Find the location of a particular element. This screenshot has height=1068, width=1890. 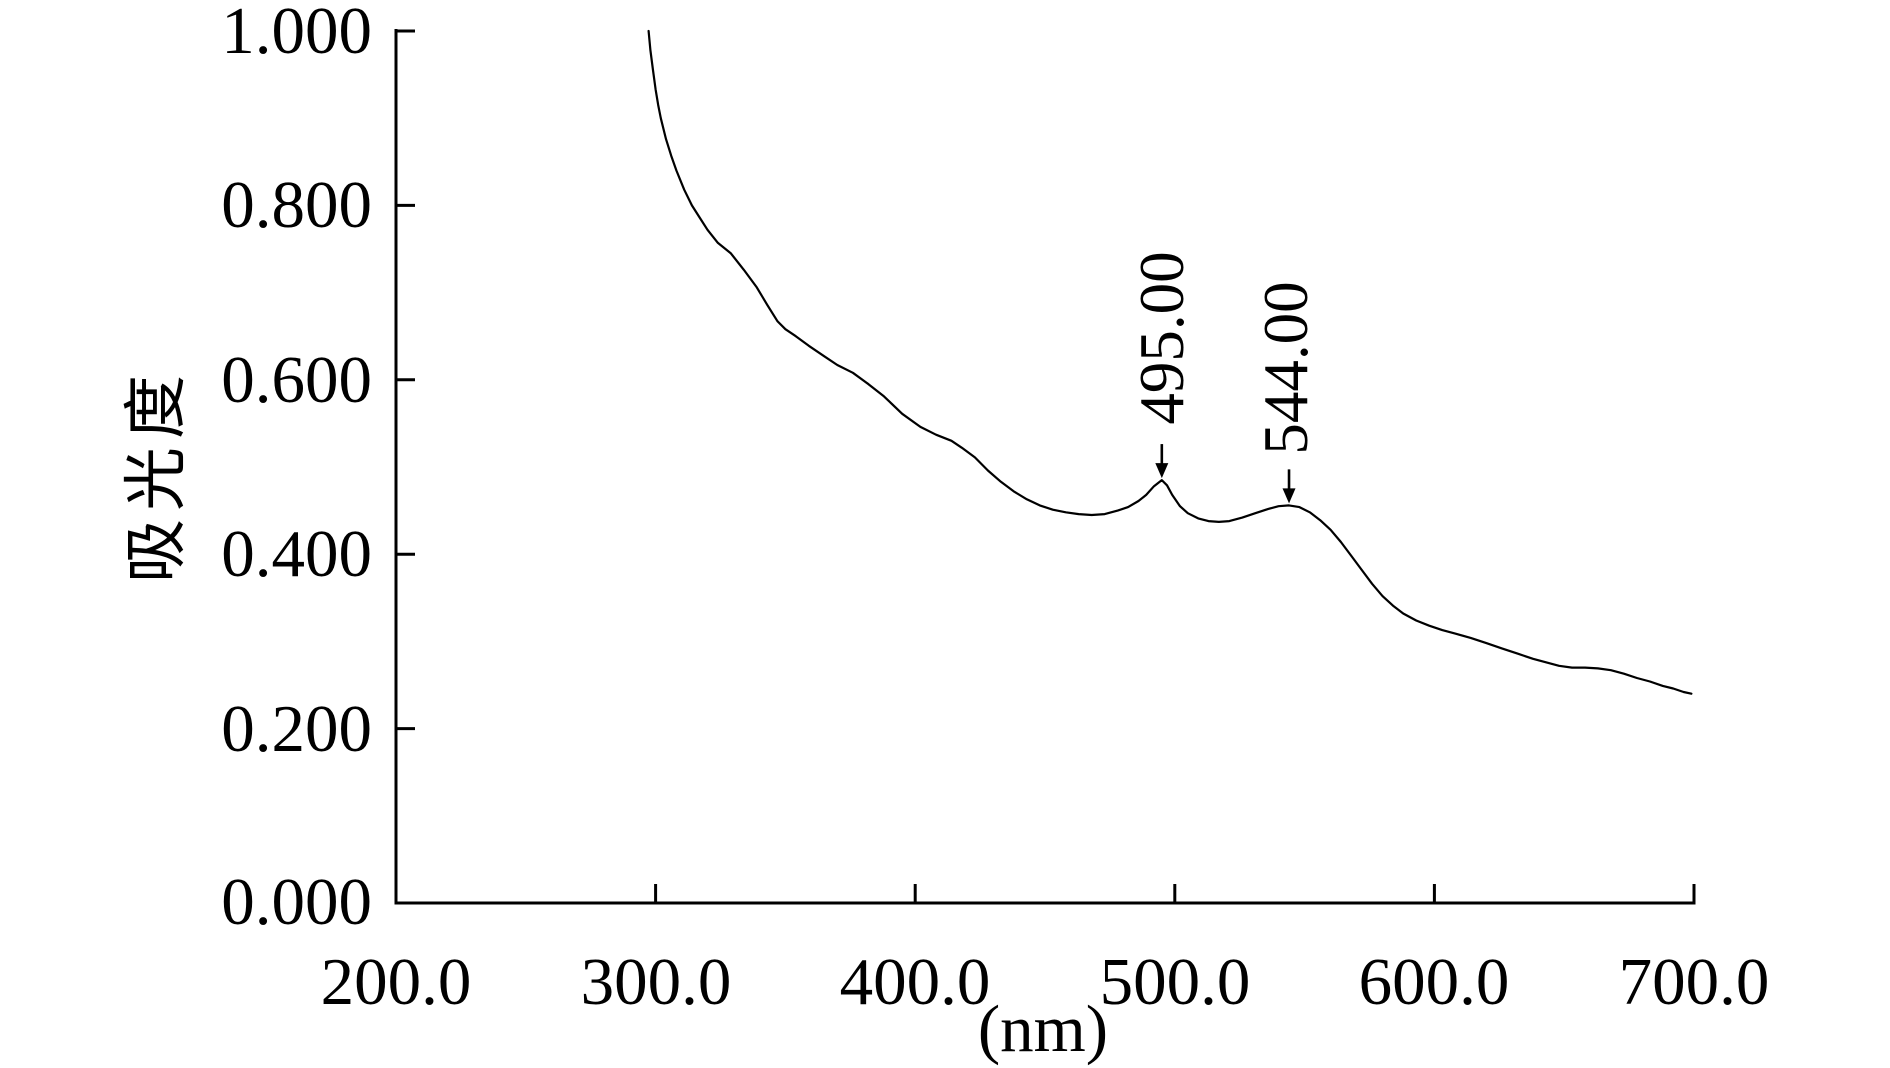

y-tick-label-0.400: 0.400 is located at coordinates (296, 554).